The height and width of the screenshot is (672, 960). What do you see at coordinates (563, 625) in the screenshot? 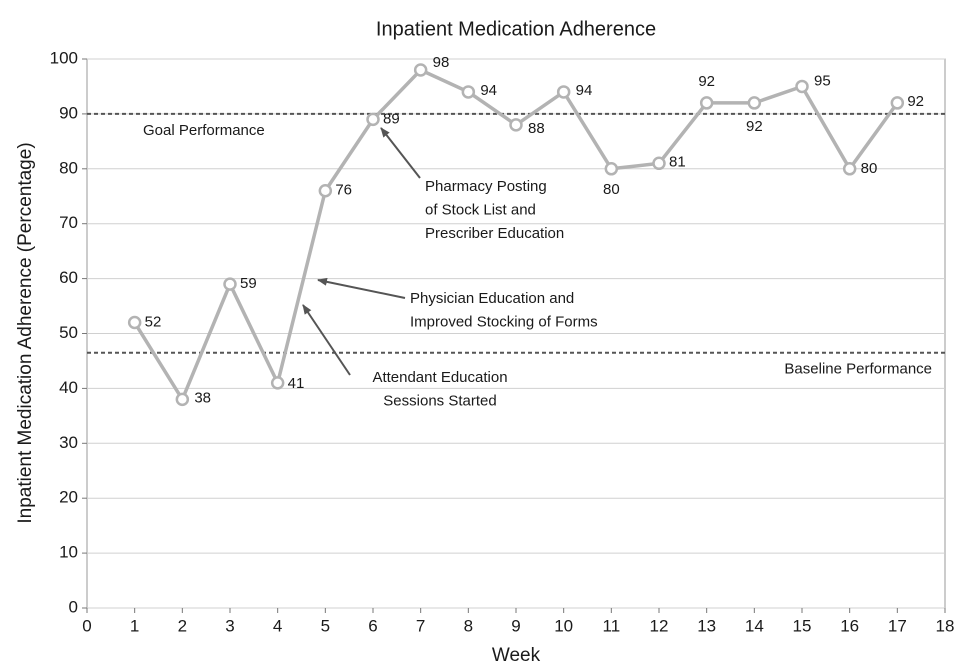
I see `x-tick-label: 10` at bounding box center [563, 625].